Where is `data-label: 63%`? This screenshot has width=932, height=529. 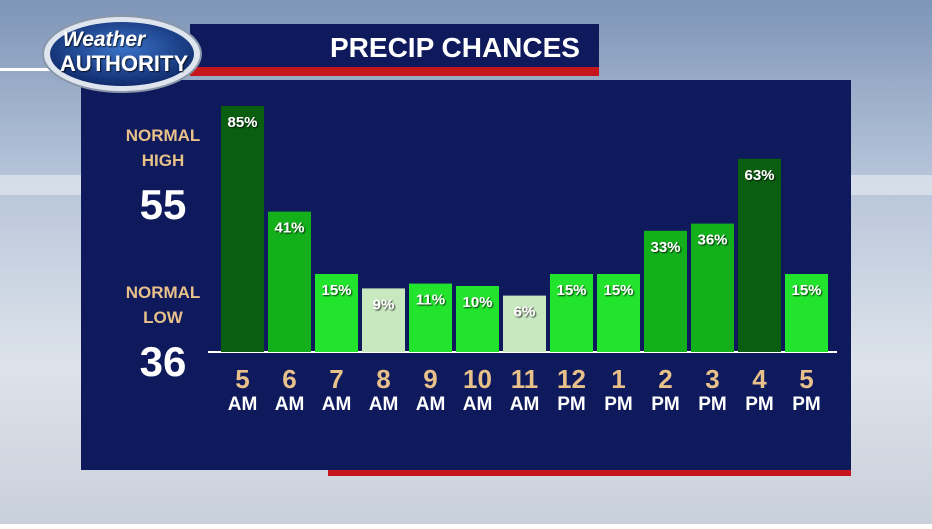 data-label: 63% is located at coordinates (759, 175).